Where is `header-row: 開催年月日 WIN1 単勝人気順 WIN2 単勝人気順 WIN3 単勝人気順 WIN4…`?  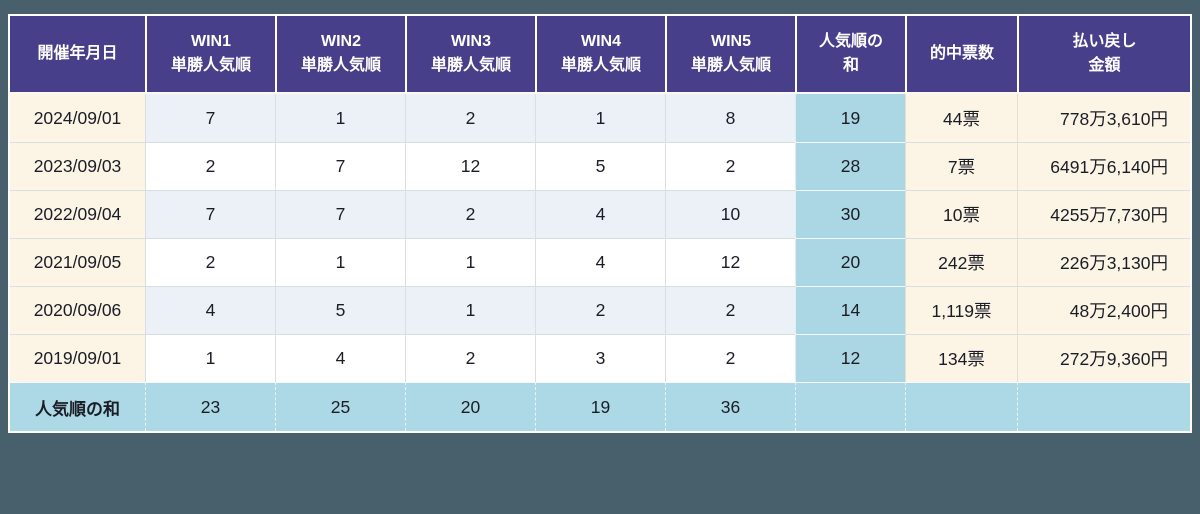 header-row: 開催年月日 WIN1 単勝人気順 WIN2 単勝人気順 WIN3 単勝人気順 WIN4… is located at coordinates (600, 55).